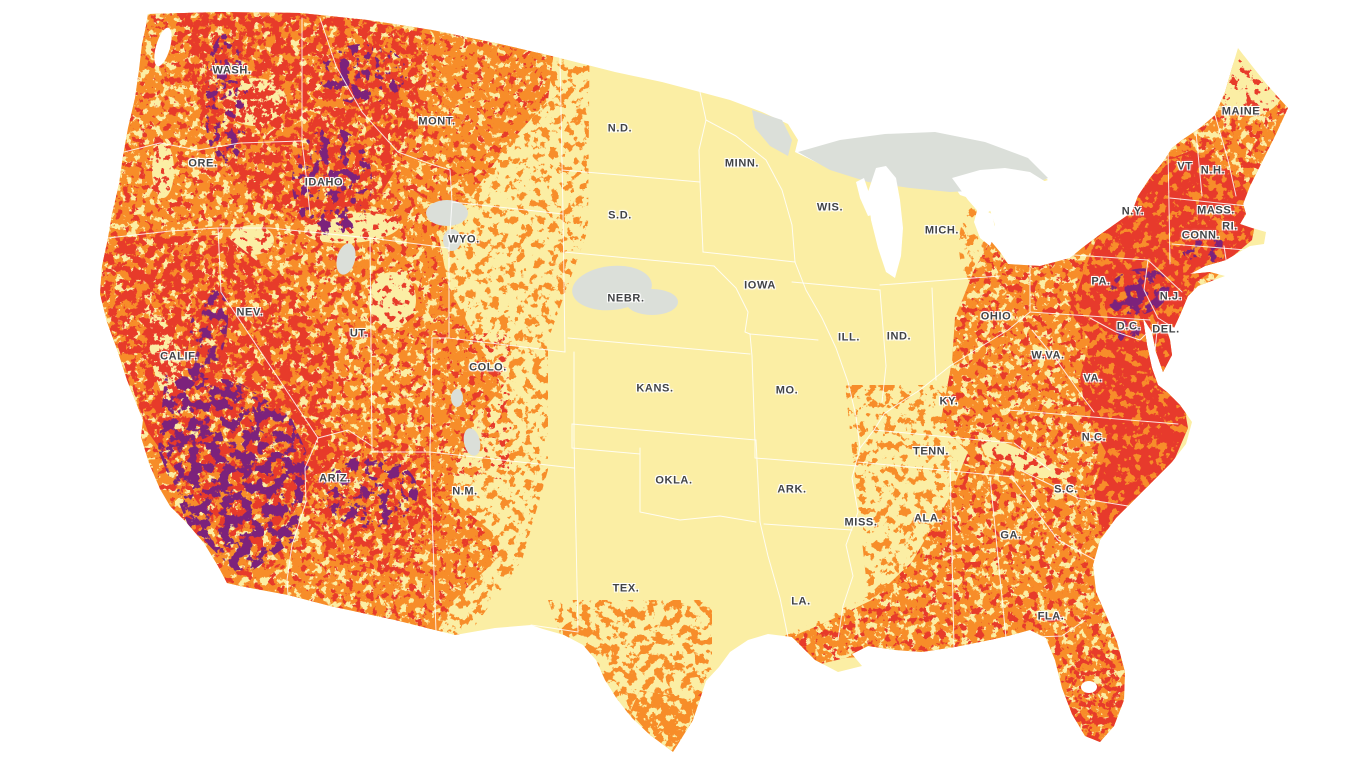 The width and height of the screenshot is (1366, 768). I want to click on state-label-tex: TEX., so click(626, 588).